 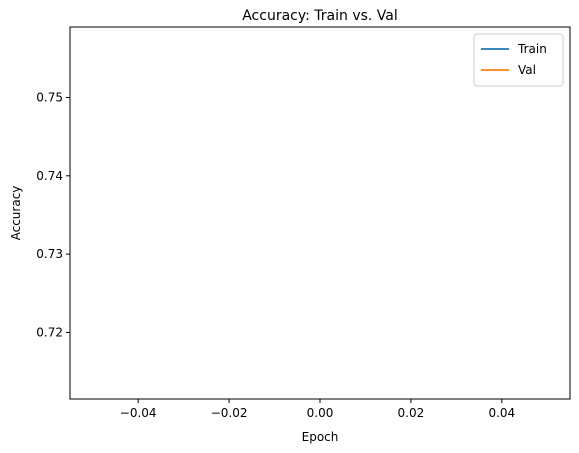 What do you see at coordinates (49, 254) in the screenshot?
I see `y-tick-label: 0.73` at bounding box center [49, 254].